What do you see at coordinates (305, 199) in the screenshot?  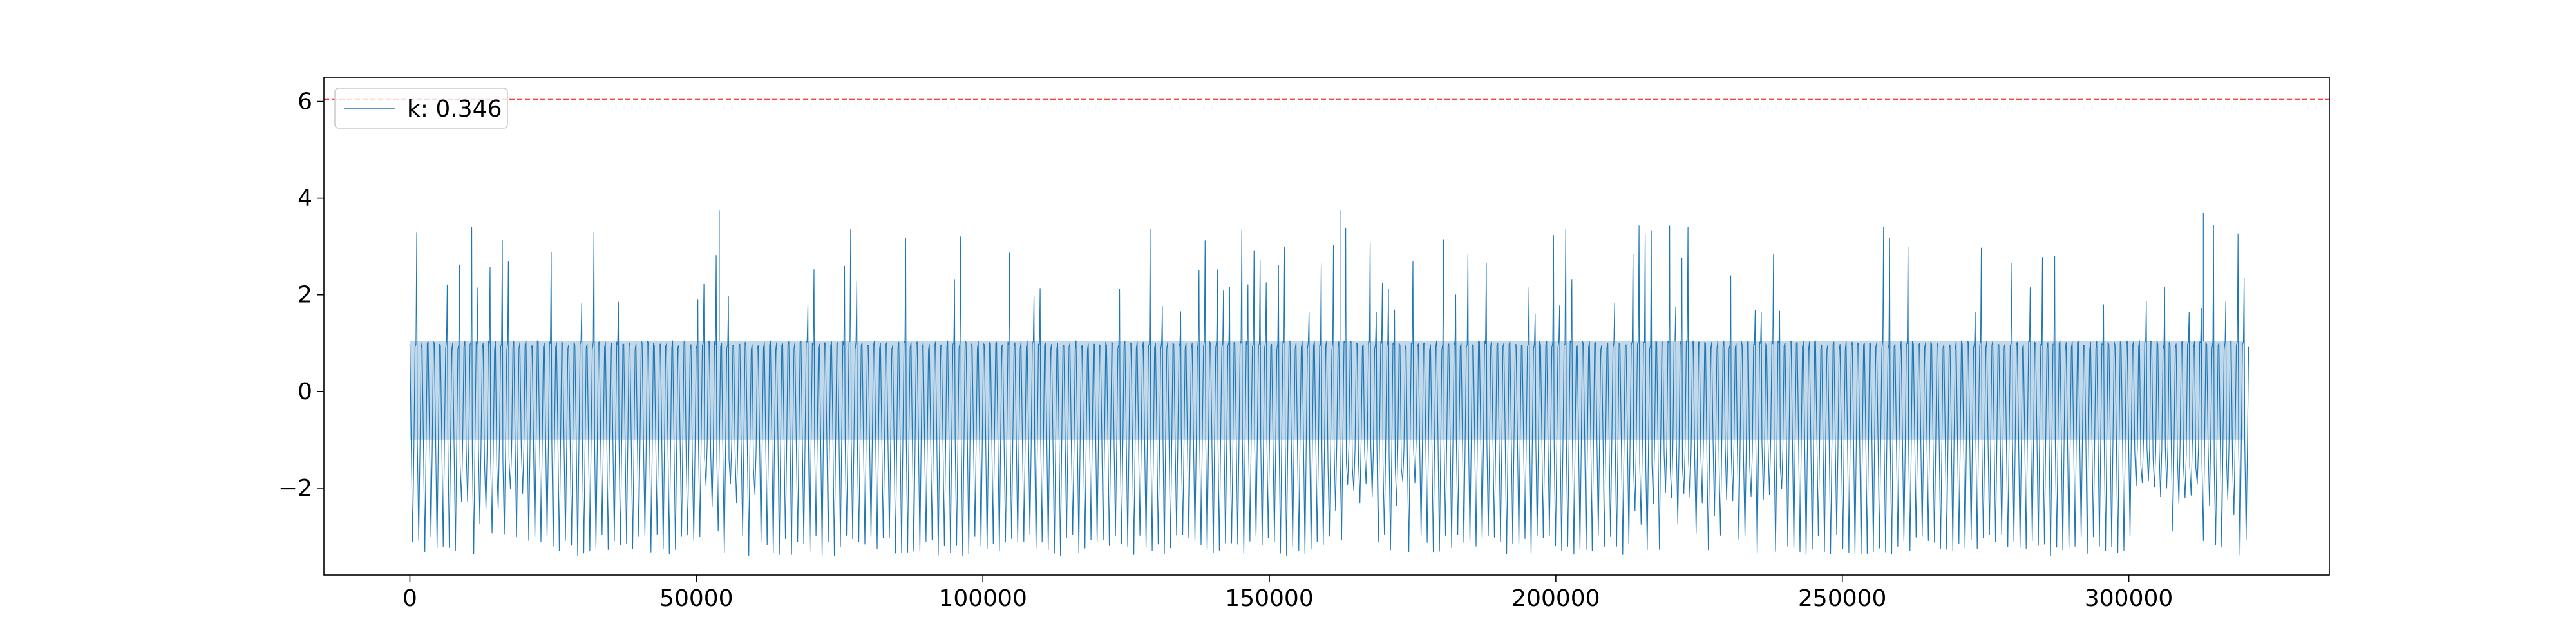 I see `y-tick-label: 4` at bounding box center [305, 199].